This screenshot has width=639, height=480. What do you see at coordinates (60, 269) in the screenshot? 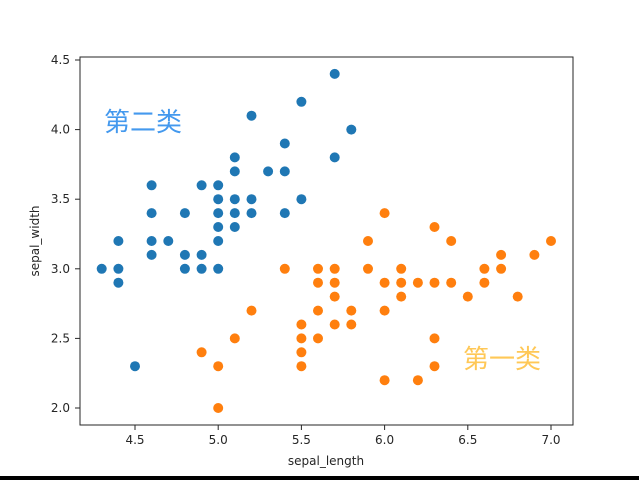
I see `y-tick-label: 3.0` at bounding box center [60, 269].